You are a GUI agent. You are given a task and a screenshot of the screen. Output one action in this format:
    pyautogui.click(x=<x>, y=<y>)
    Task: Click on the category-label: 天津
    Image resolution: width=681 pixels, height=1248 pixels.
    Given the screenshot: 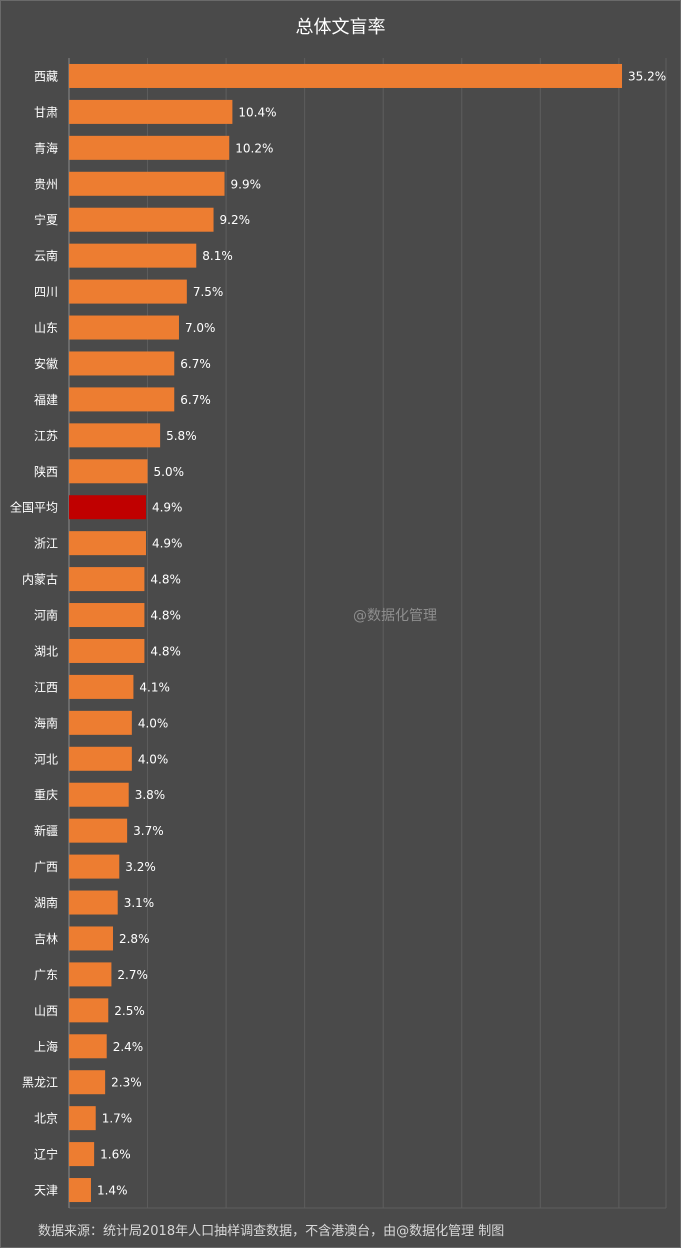 What is the action you would take?
    pyautogui.click(x=46, y=1191)
    